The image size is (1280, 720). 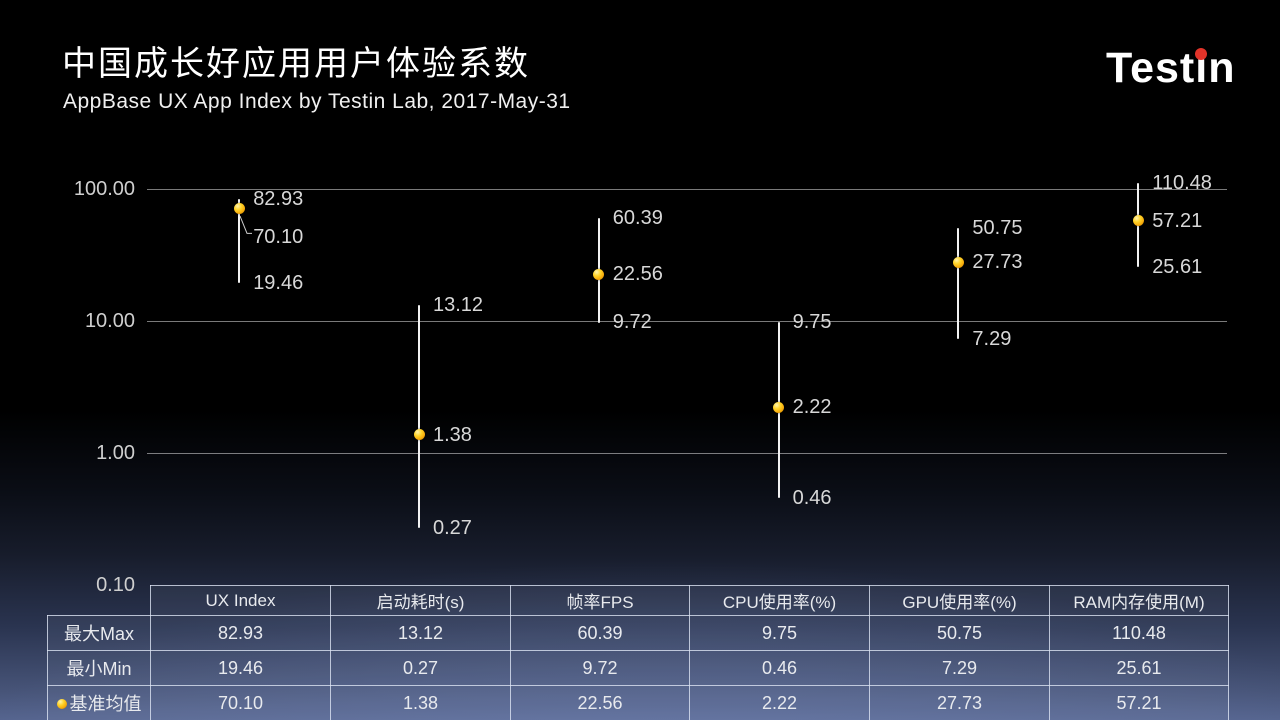 I want to click on y-axis-tick-label: 10.00, so click(x=109, y=321).